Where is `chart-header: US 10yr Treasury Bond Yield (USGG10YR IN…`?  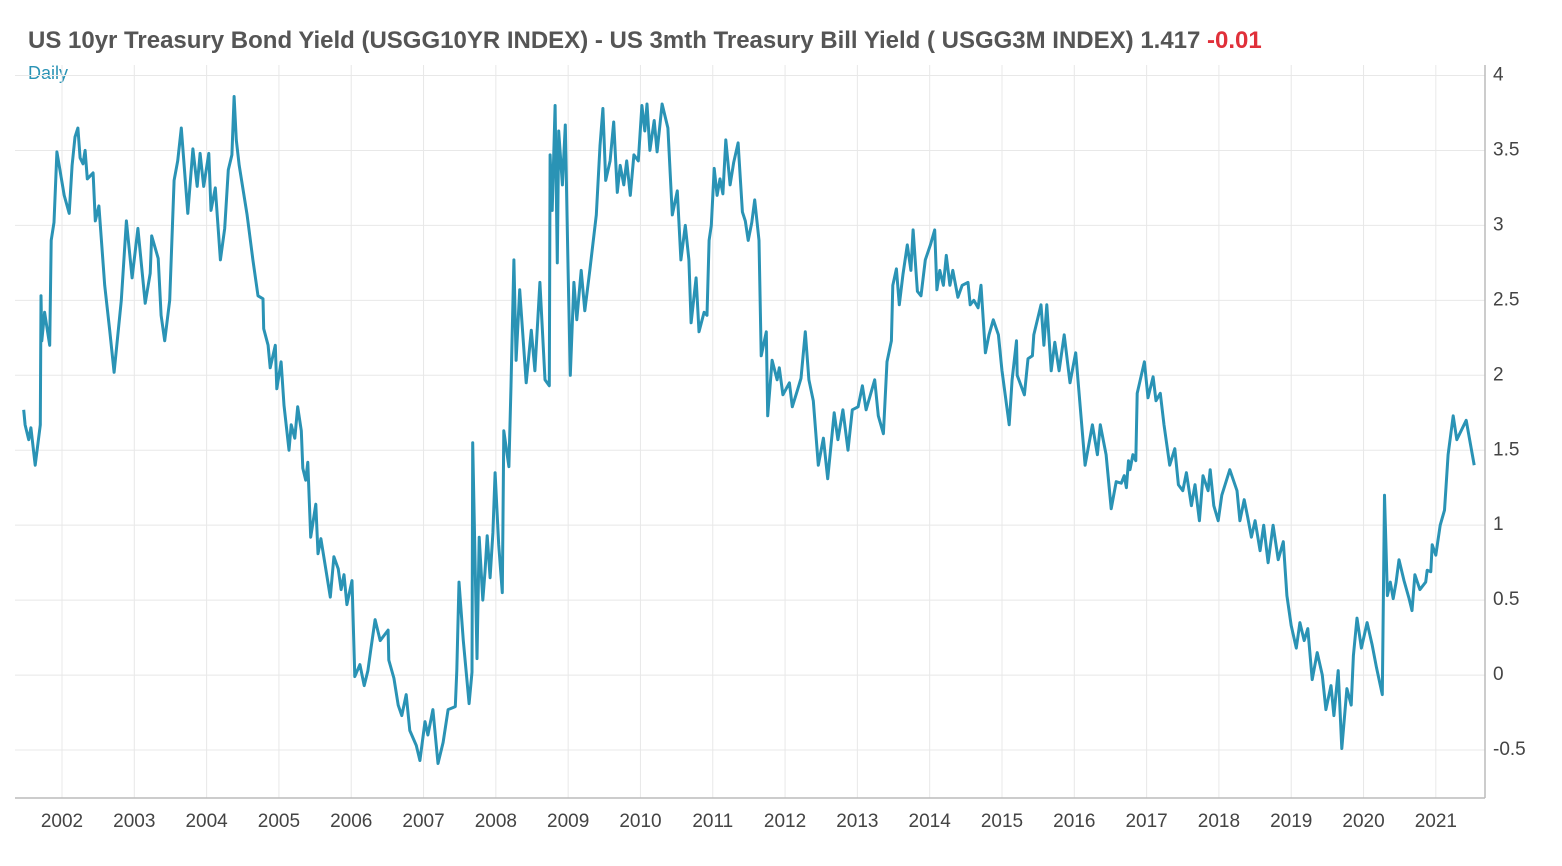 chart-header: US 10yr Treasury Bond Yield (USGG10YR IN… is located at coordinates (645, 40).